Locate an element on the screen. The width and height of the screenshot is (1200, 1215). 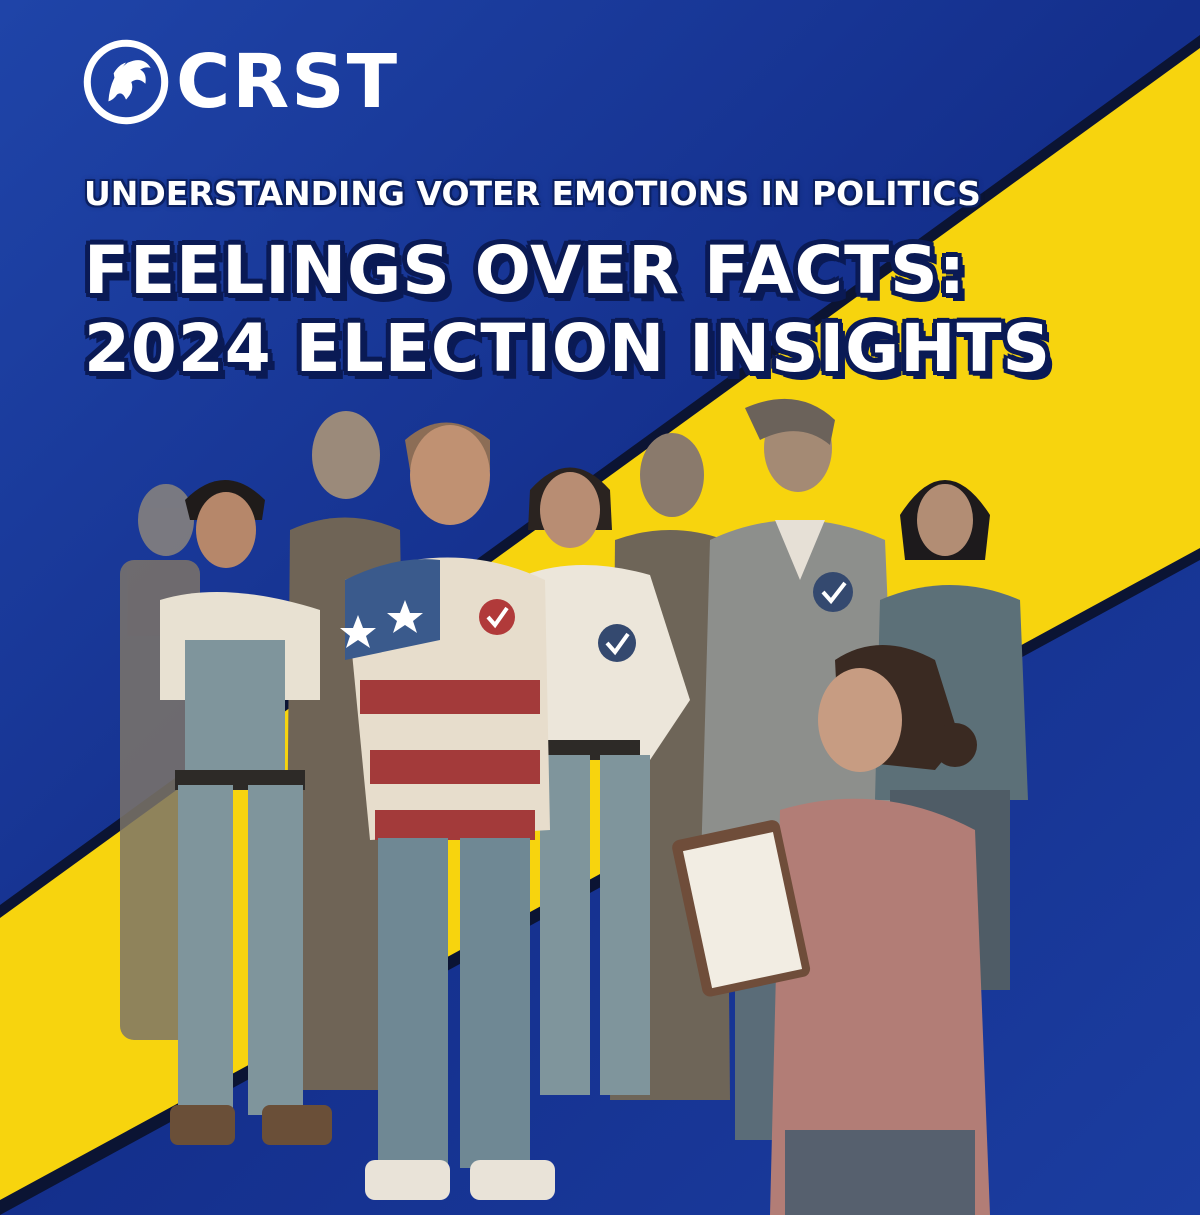
figure-woman-clipboard is located at coordinates (831, 930).